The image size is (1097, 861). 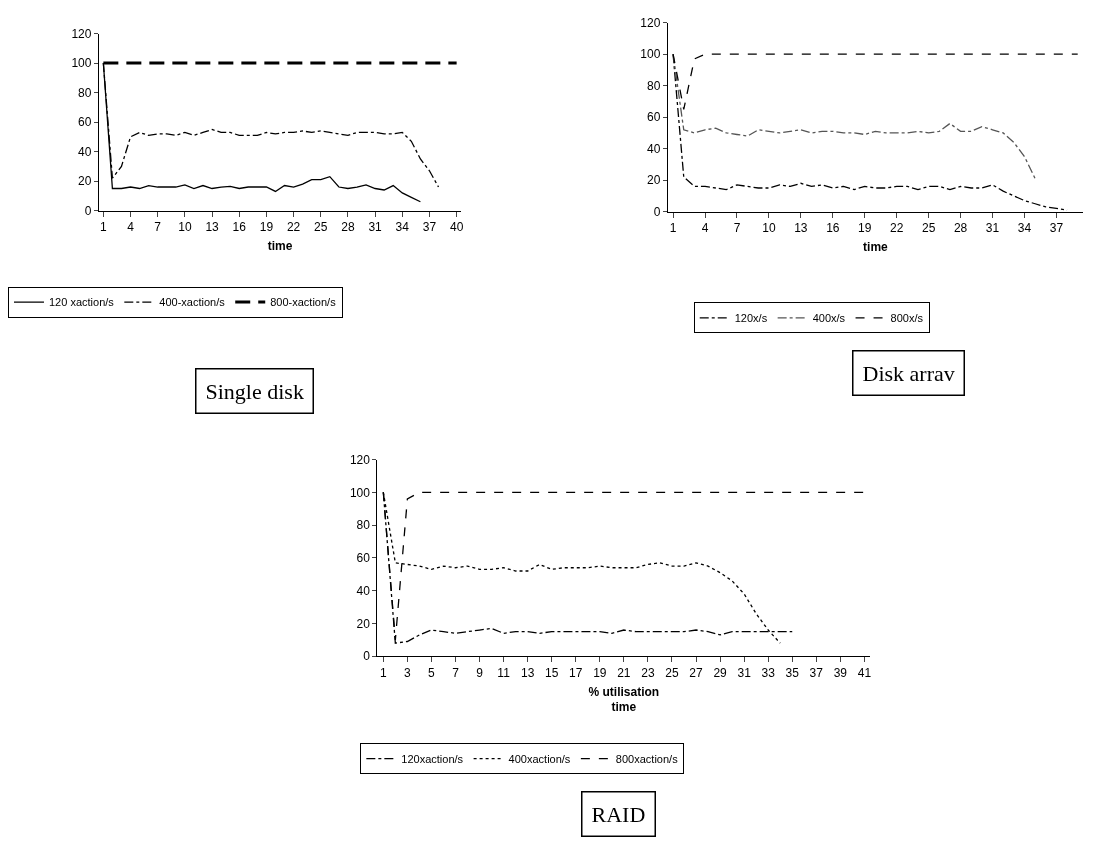 What do you see at coordinates (792, 672) in the screenshot?
I see `x-tick-label: 35` at bounding box center [792, 672].